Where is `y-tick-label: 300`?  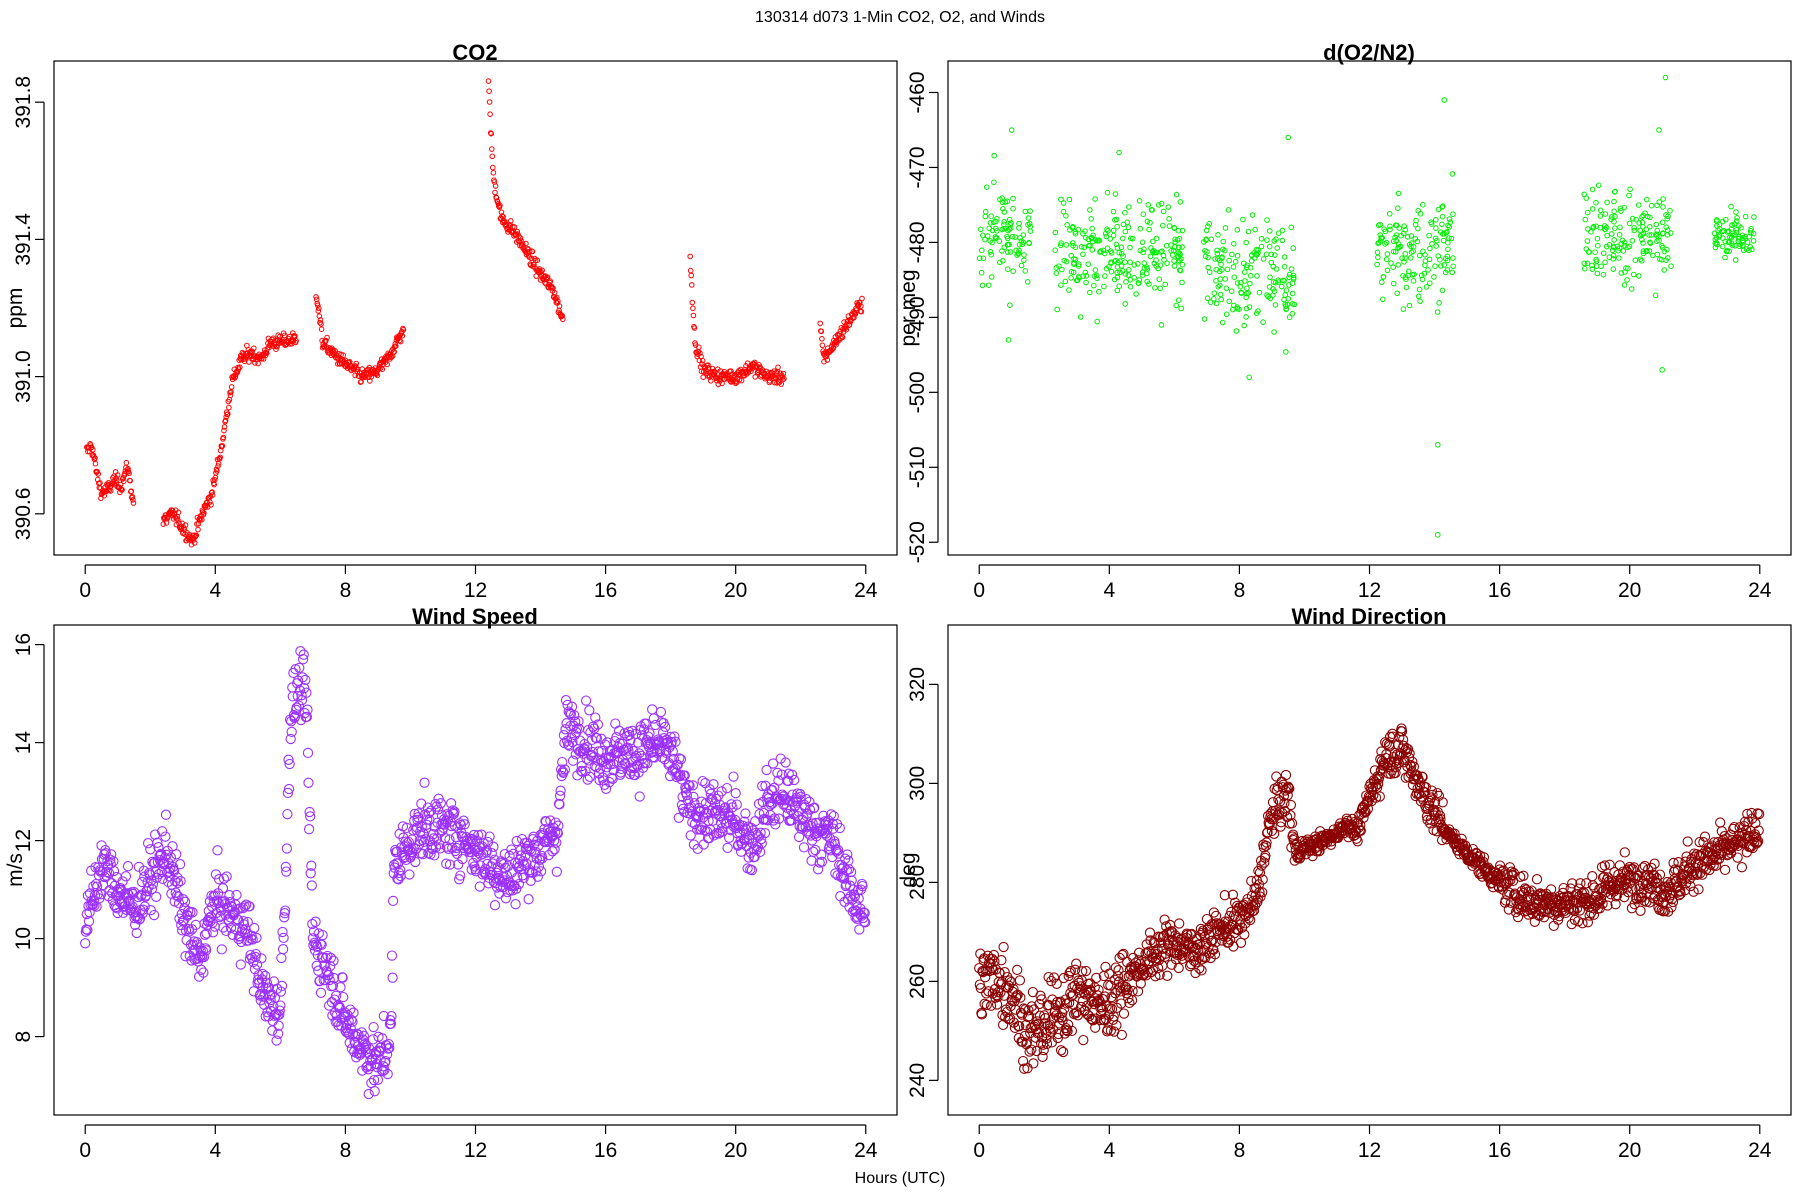
y-tick-label: 300 is located at coordinates (917, 783).